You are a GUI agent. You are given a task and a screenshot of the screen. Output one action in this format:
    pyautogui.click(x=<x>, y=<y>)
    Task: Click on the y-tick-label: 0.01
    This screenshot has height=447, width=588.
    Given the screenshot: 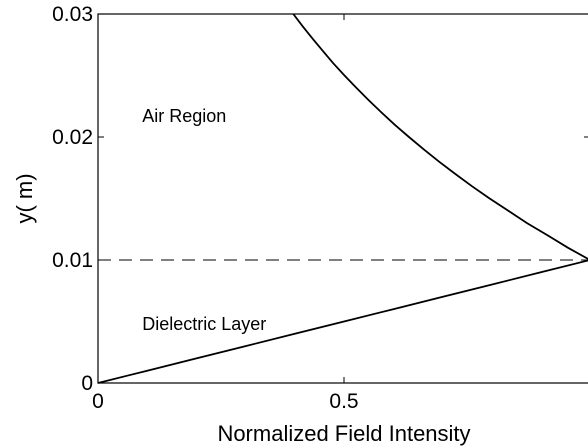 What is the action you would take?
    pyautogui.click(x=72, y=260)
    